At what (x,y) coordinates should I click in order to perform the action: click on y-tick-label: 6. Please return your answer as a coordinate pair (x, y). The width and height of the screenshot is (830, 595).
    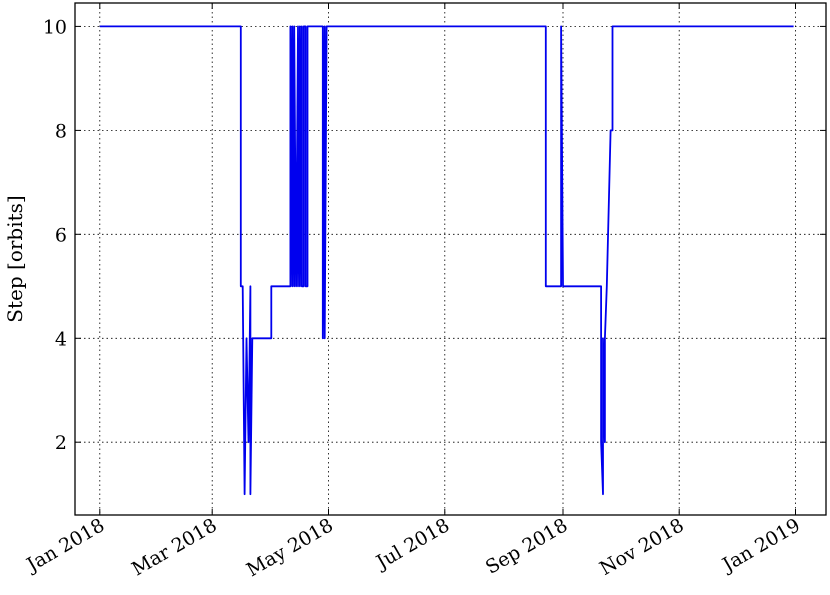
    Looking at the image, I should click on (61, 235).